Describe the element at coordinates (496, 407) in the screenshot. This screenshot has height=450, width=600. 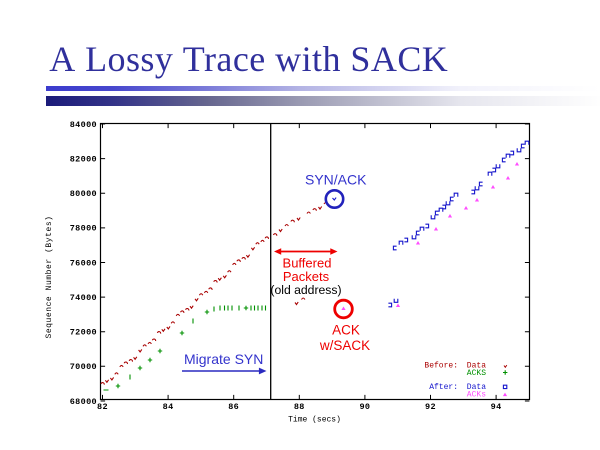
I see `svg-text: 94` at that location.